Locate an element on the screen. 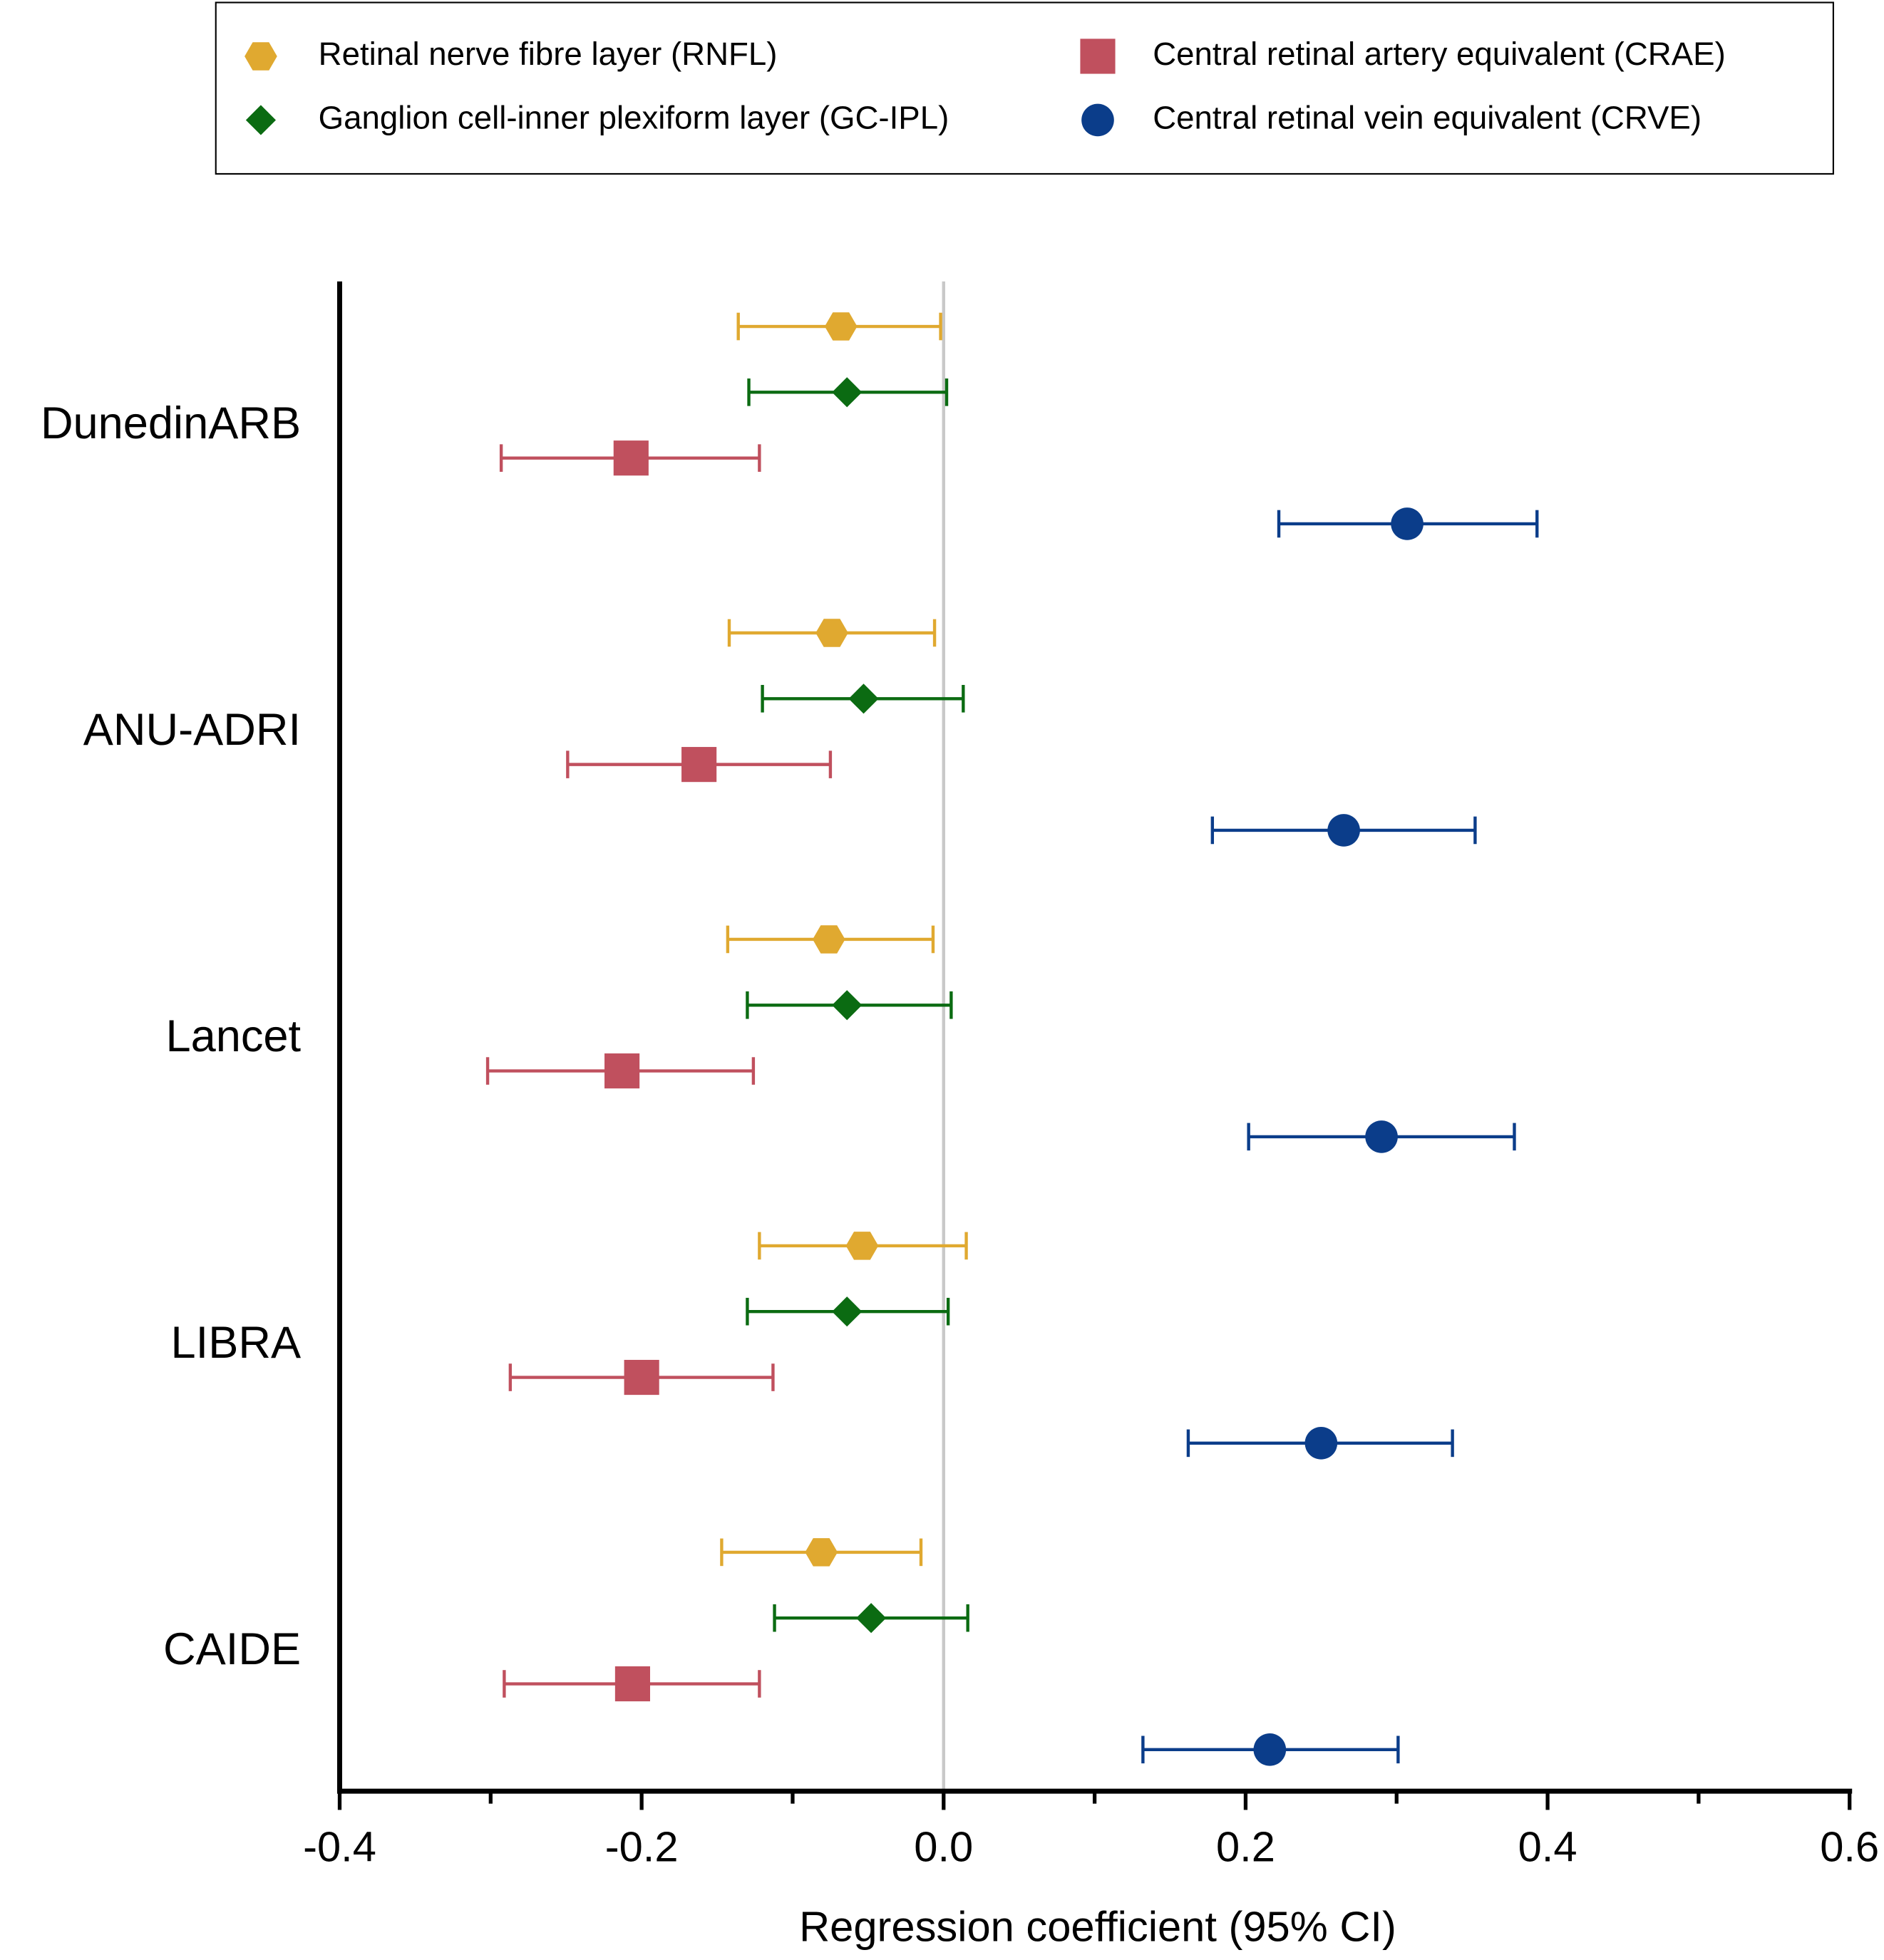 This screenshot has width=1884, height=1960. x-tick-label: -0.2 is located at coordinates (642, 1846).